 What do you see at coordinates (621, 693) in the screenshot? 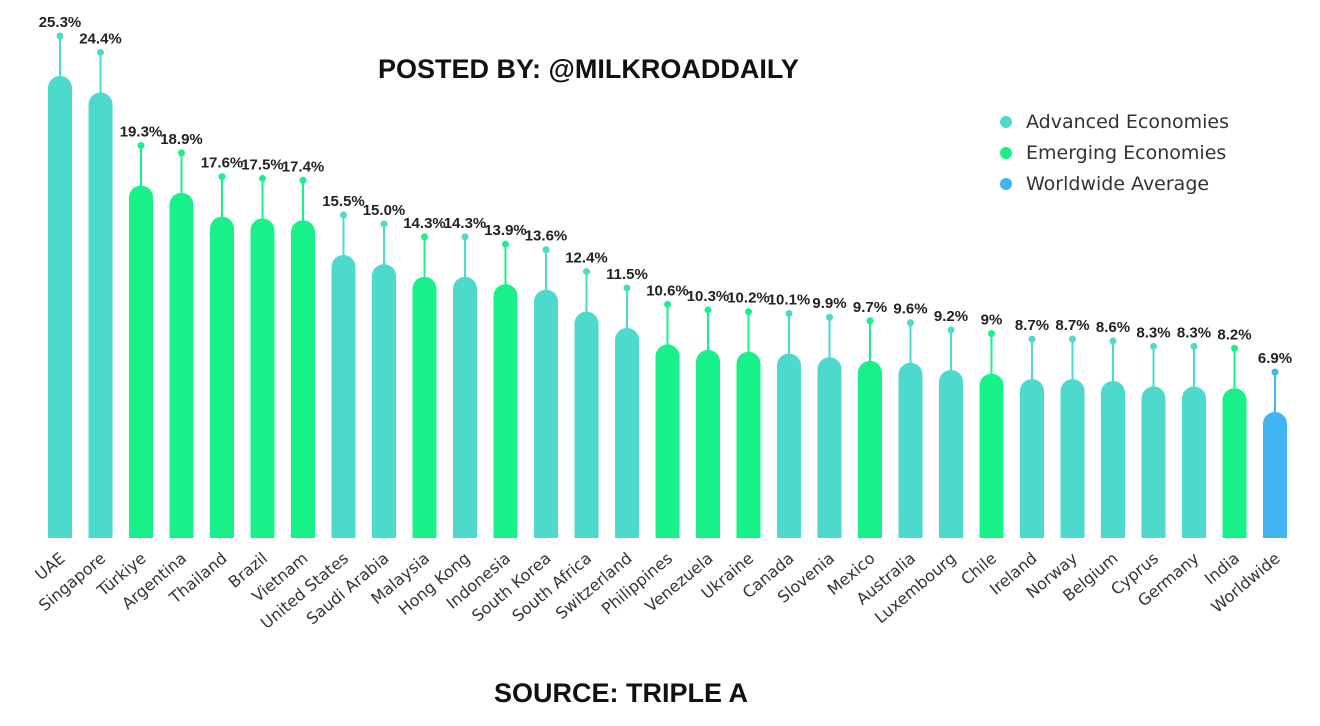
I see `source-caption: SOURCE: TRIPLE A` at bounding box center [621, 693].